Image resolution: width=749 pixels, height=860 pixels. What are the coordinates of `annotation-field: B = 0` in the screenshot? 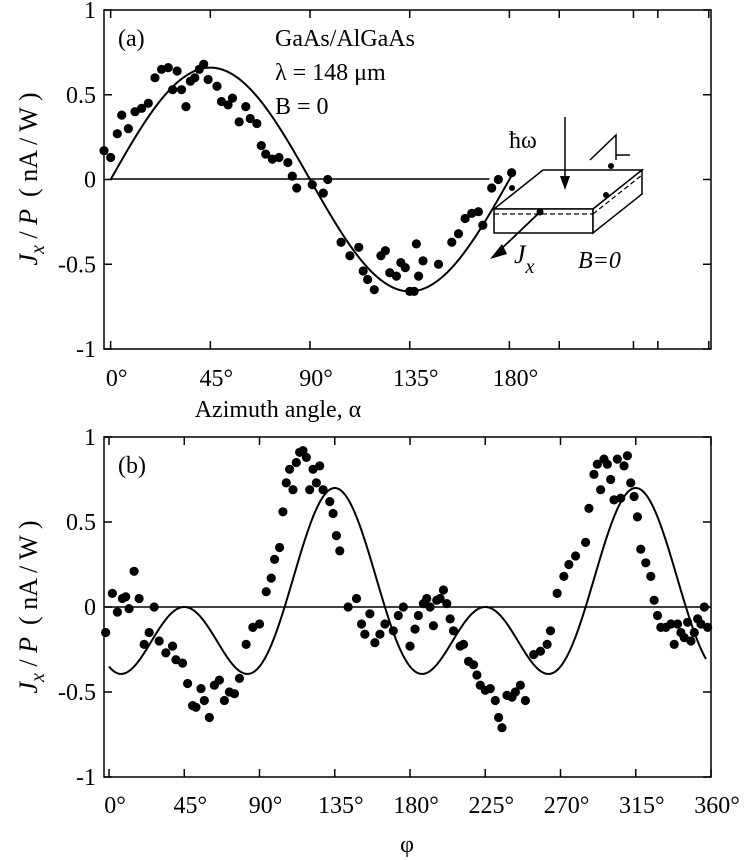 It's located at (302, 107).